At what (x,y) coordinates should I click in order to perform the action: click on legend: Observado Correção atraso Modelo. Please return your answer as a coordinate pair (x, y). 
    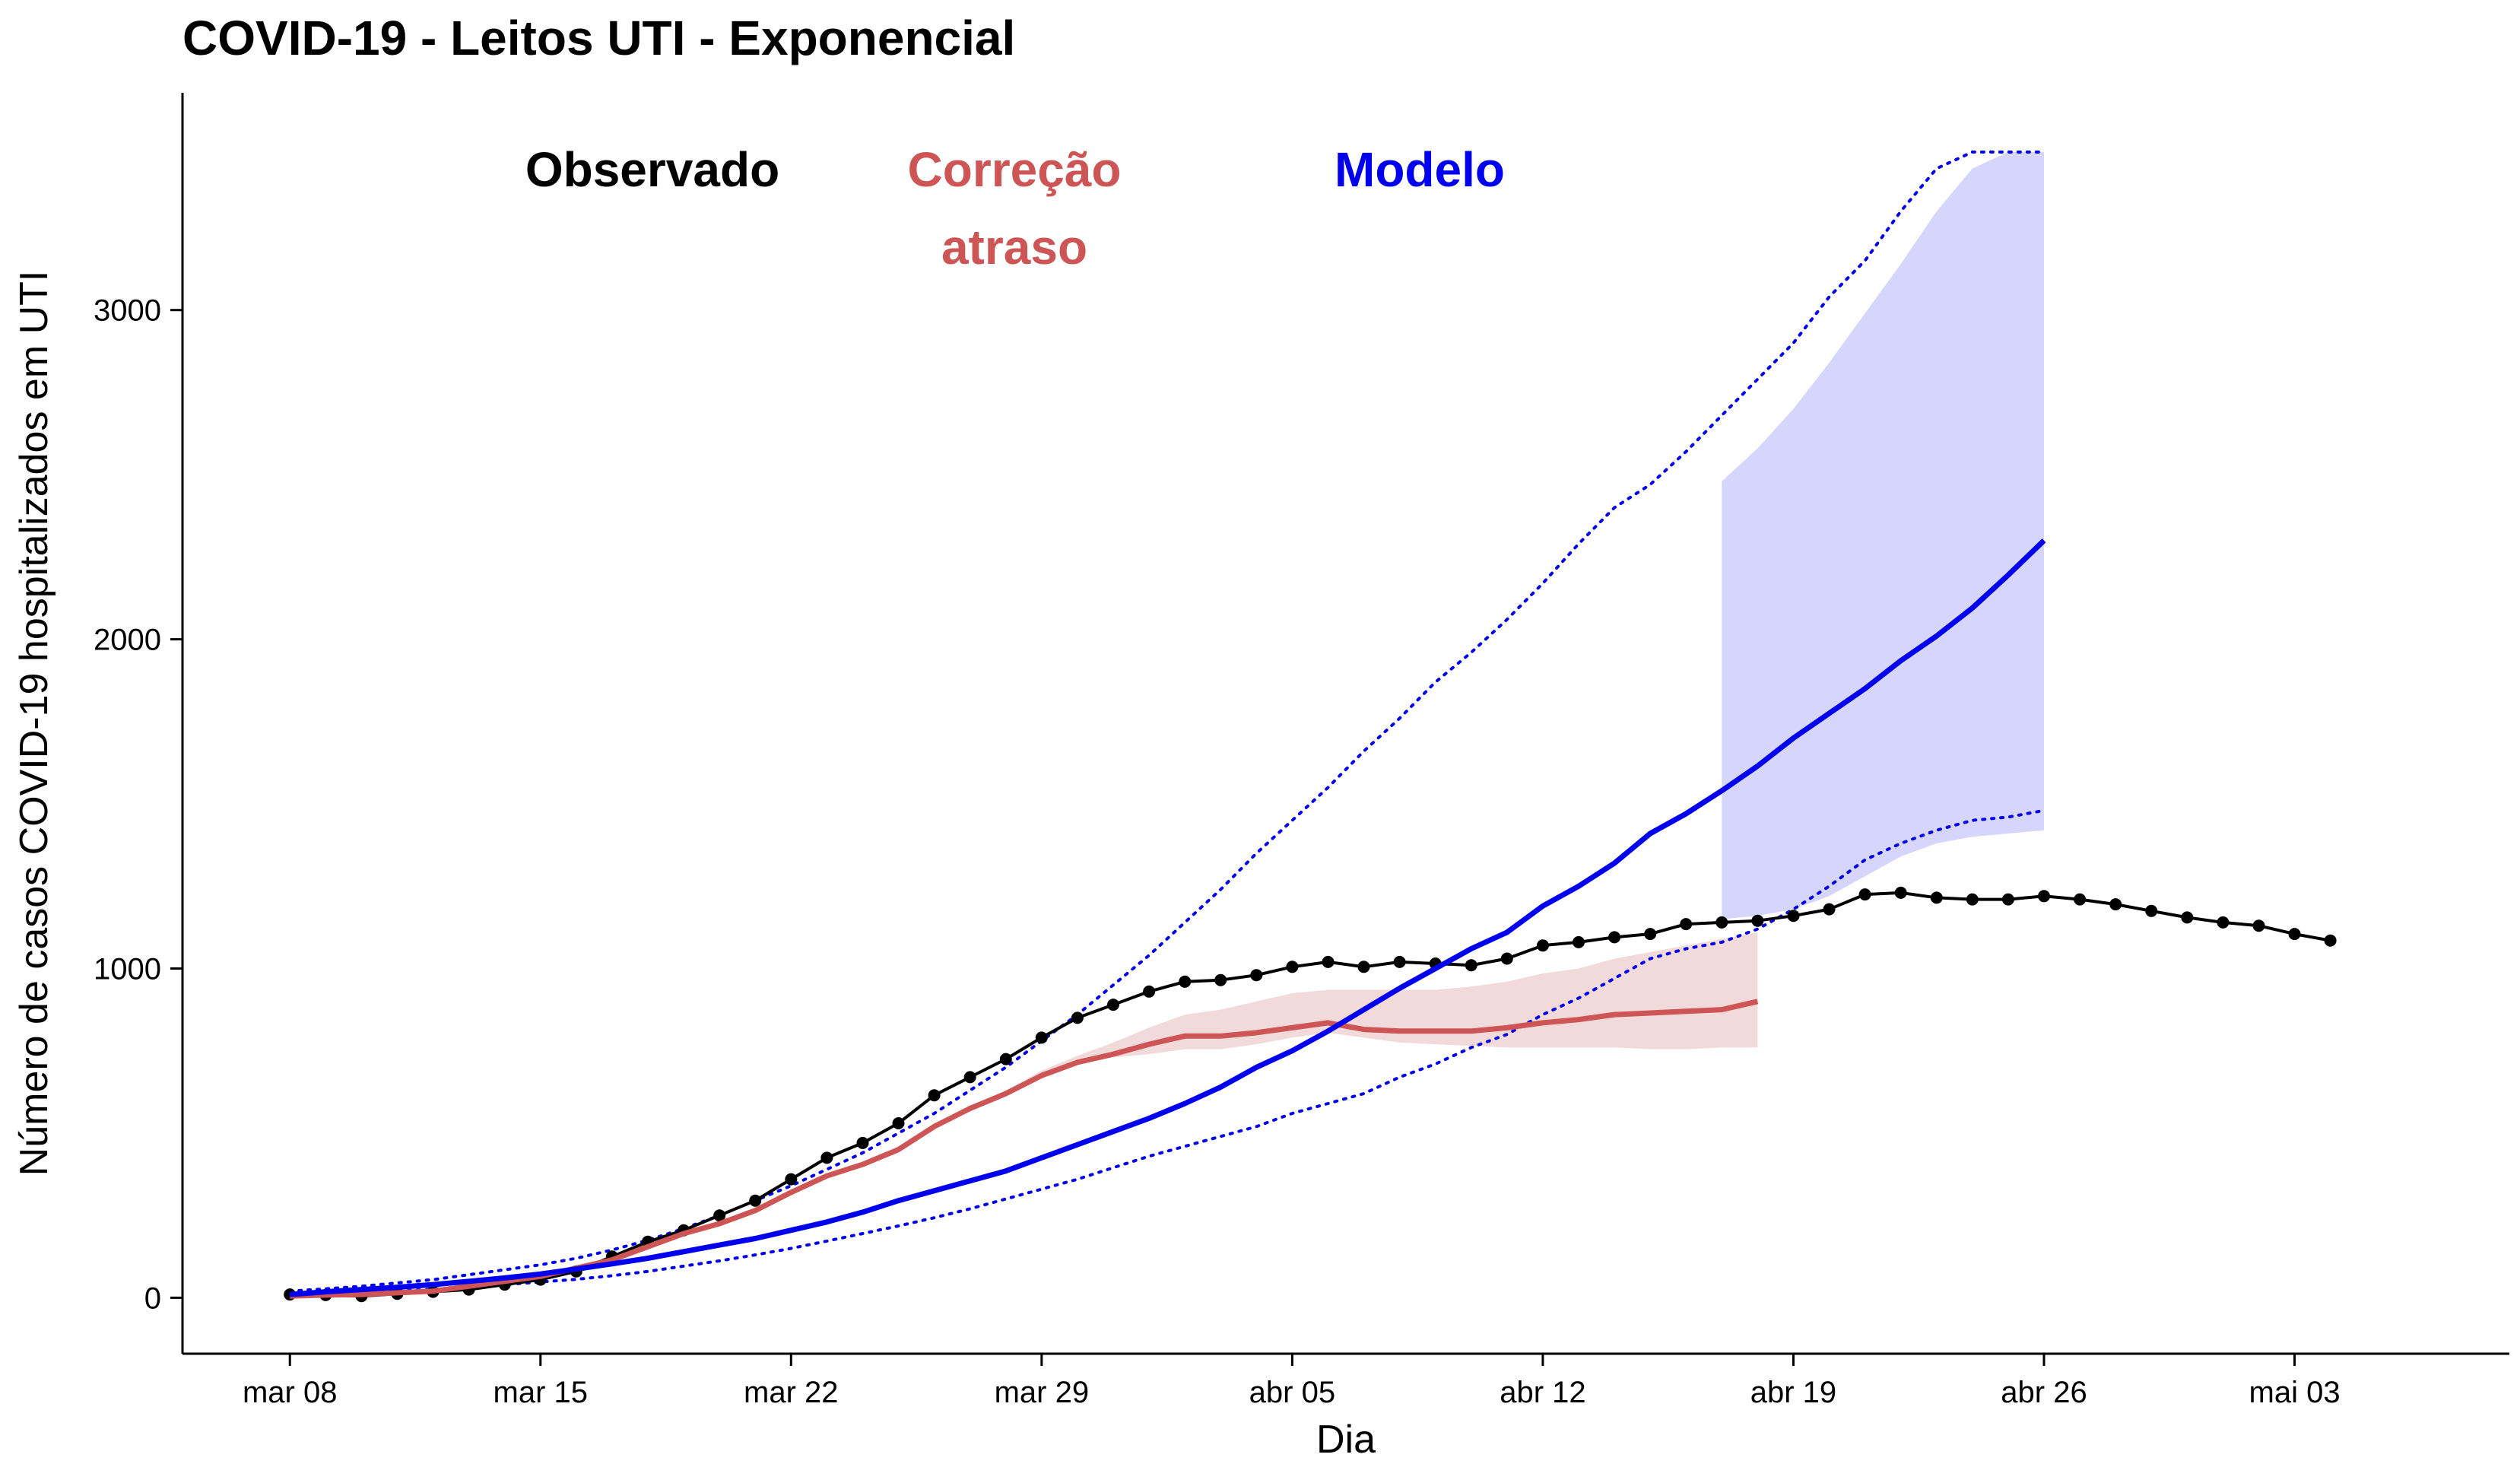
    Looking at the image, I should click on (1015, 209).